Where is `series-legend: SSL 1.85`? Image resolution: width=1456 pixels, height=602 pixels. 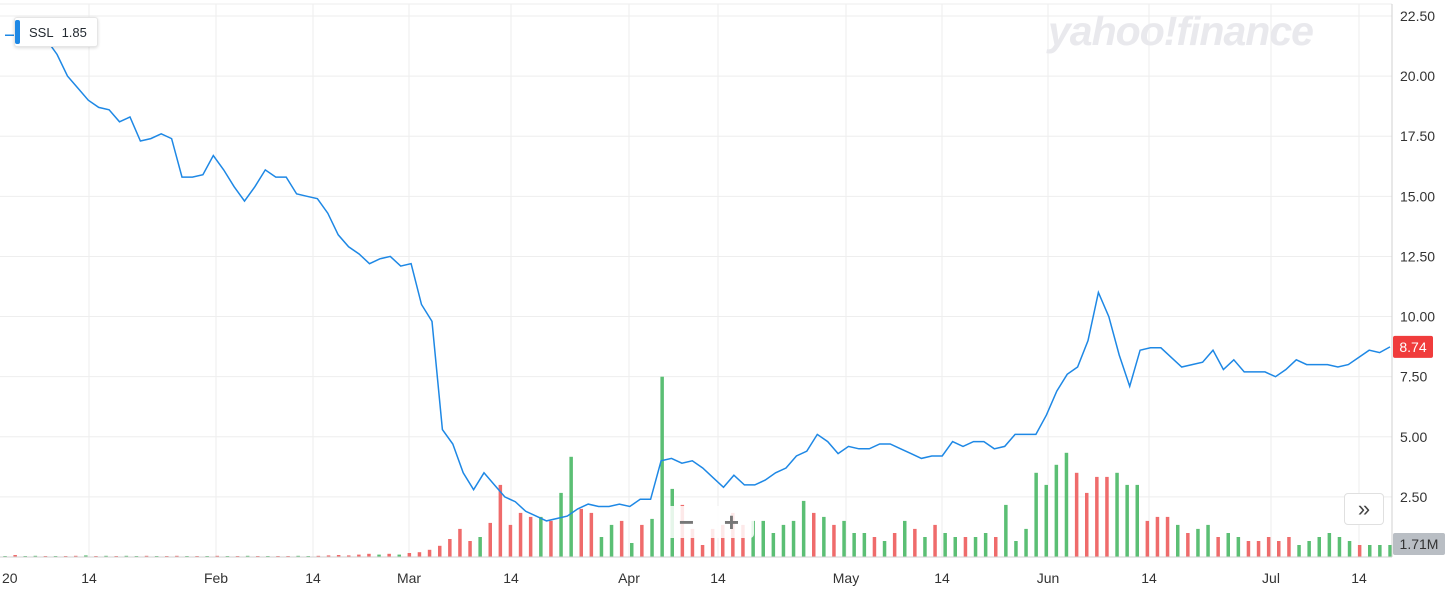 series-legend: SSL 1.85 is located at coordinates (56, 32).